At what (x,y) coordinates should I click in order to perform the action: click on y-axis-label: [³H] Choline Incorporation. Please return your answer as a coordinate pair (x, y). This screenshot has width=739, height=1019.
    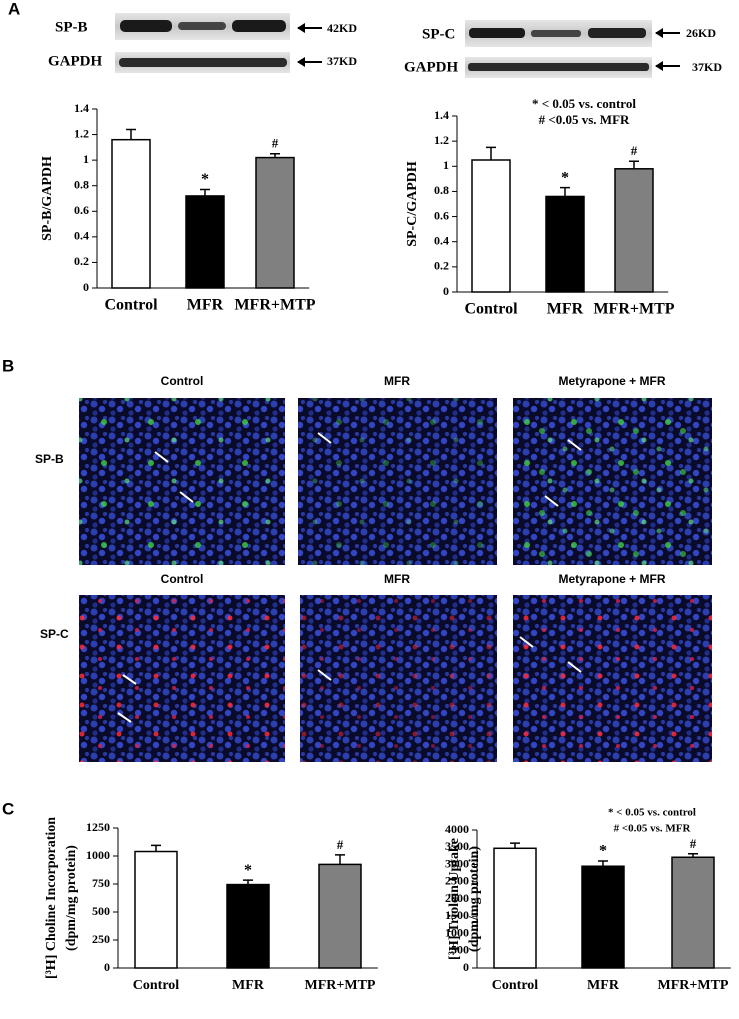
    Looking at the image, I should click on (51, 898).